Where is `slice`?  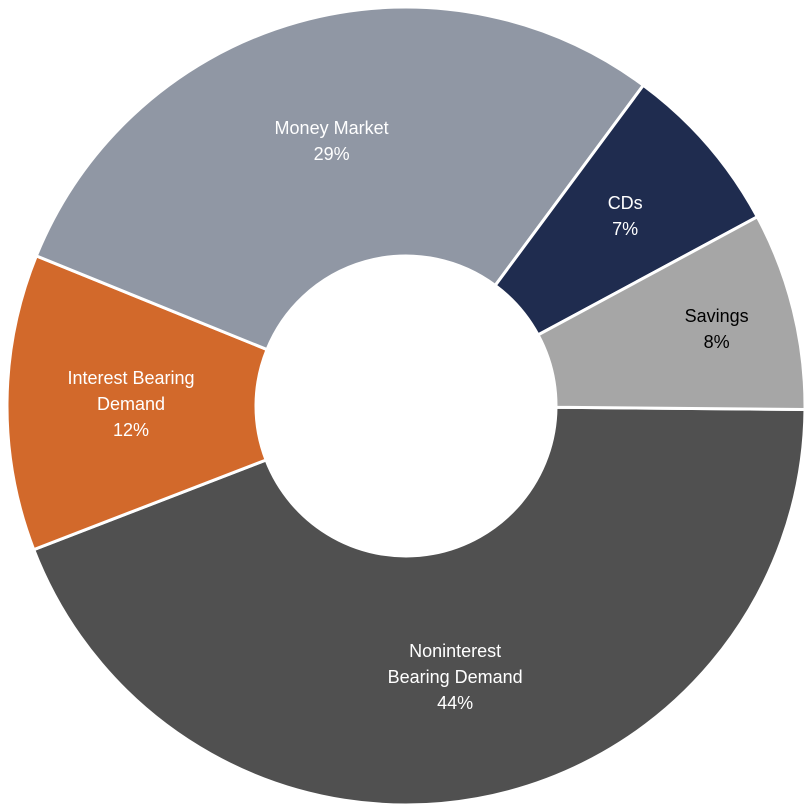
slice is located at coordinates (137, 402).